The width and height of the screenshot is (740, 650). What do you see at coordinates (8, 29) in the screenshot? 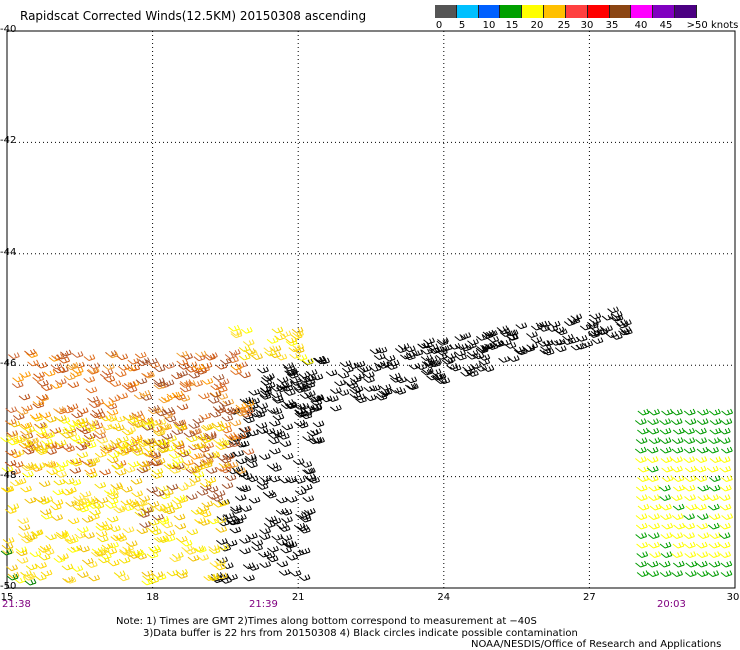
I see `y-tick-label: -40` at bounding box center [8, 29].